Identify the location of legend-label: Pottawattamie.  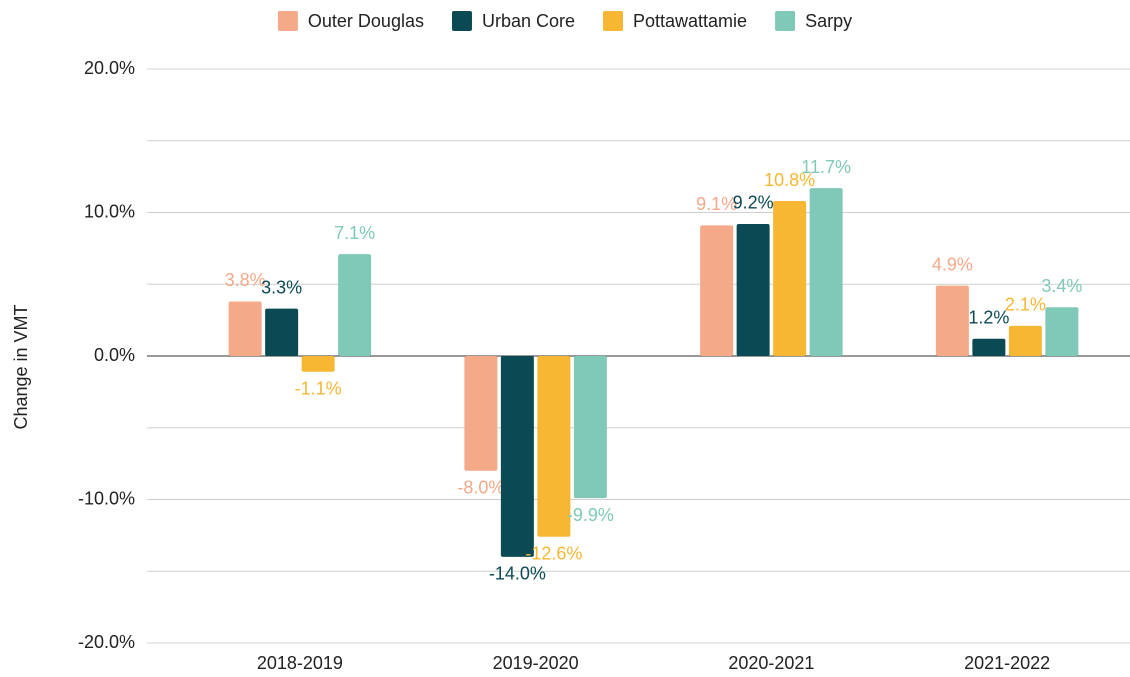
(690, 21).